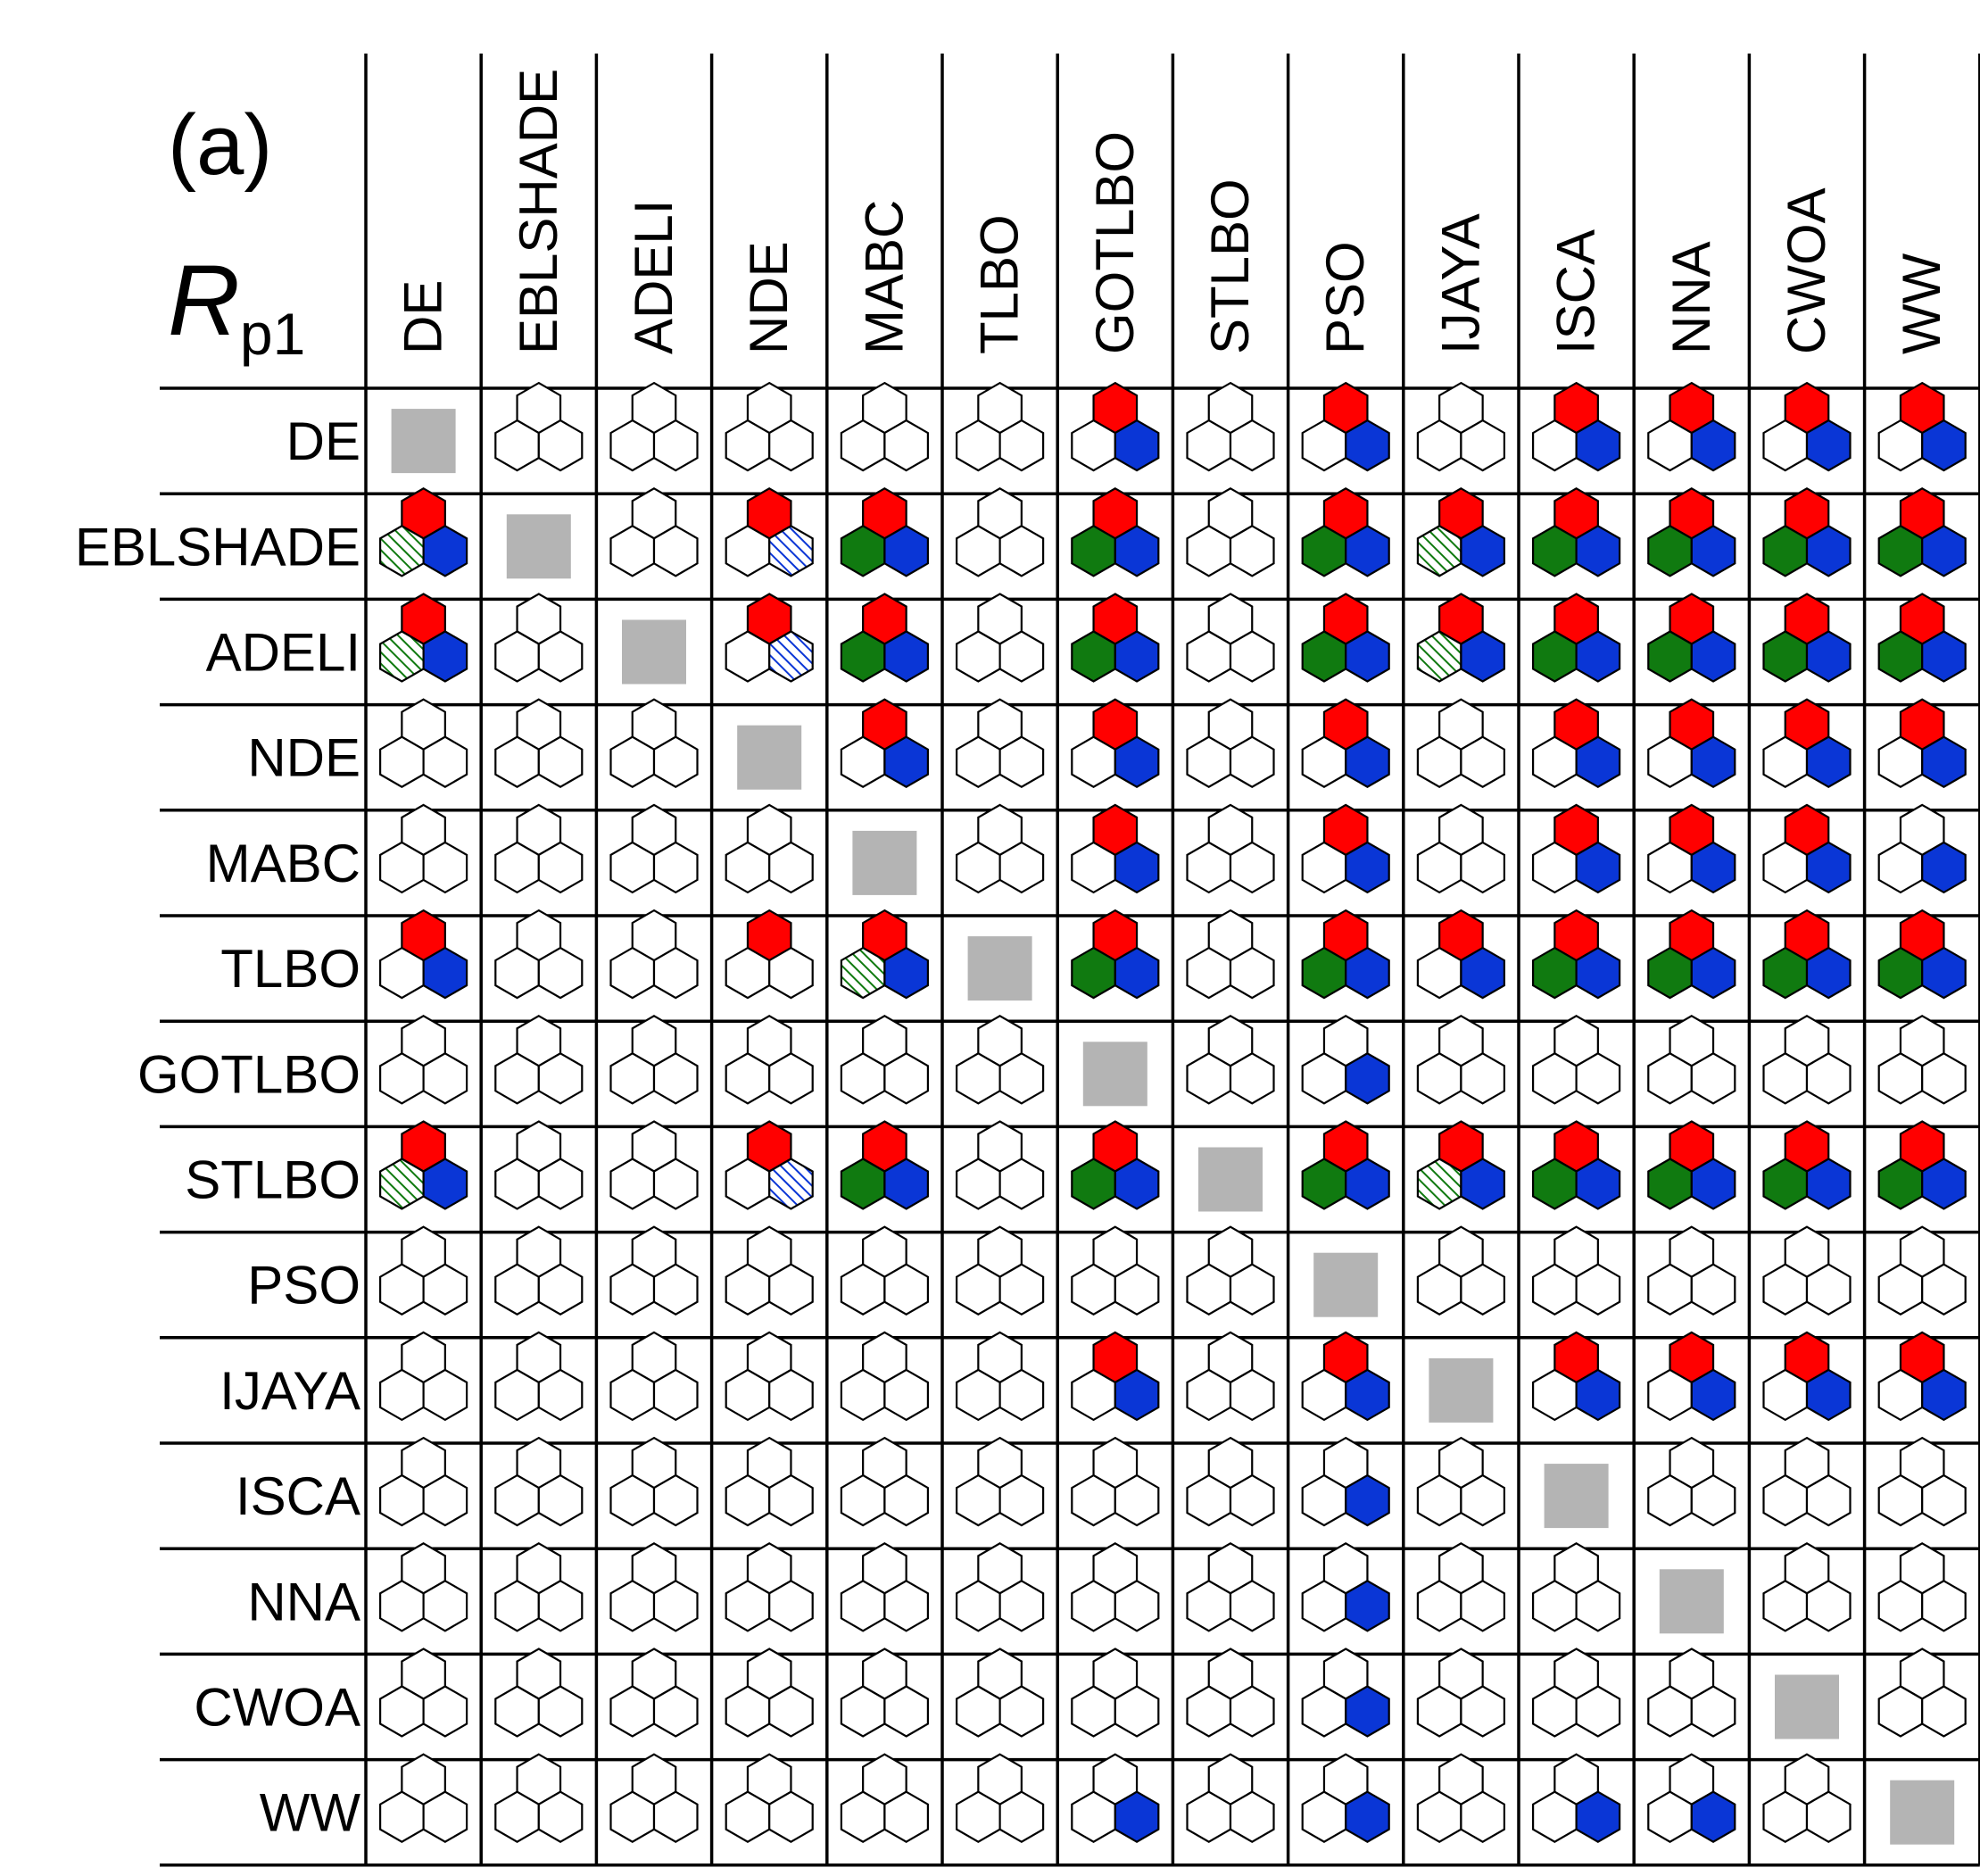 This screenshot has height=1876, width=1980. I want to click on column-header: EBLSHADE, so click(538, 211).